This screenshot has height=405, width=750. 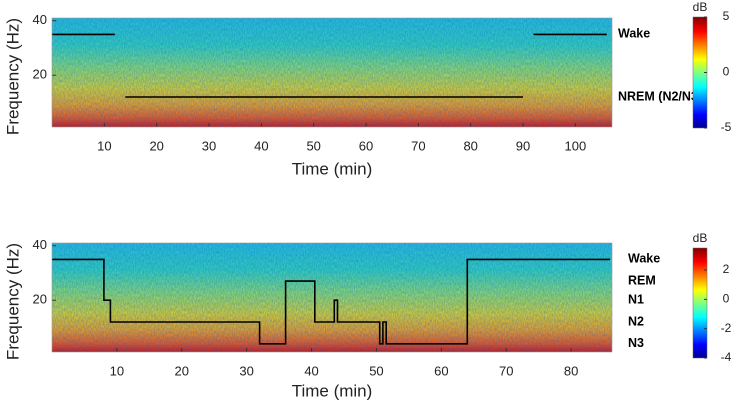 I want to click on stage-label: N1, so click(x=636, y=300).